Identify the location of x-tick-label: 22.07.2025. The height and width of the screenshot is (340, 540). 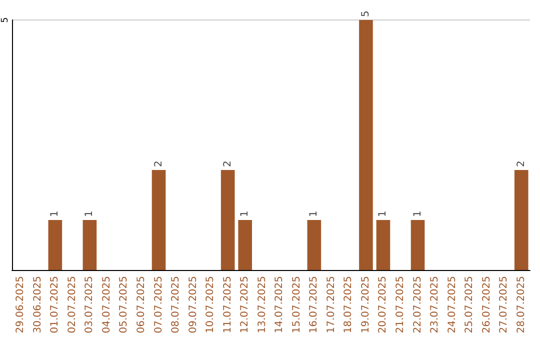
(418, 305).